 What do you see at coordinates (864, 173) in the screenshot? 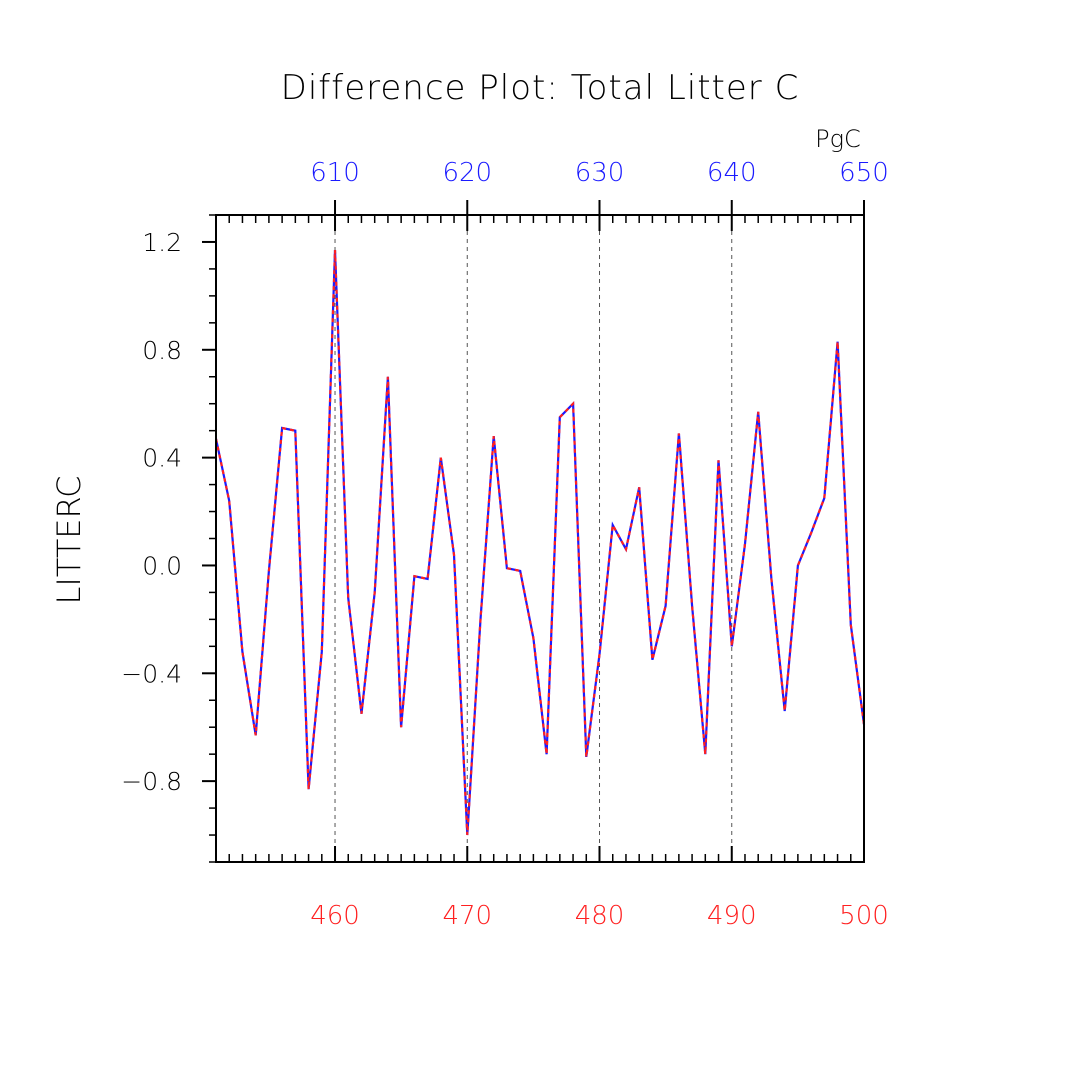
I see `top-x-tick-label: 650` at bounding box center [864, 173].